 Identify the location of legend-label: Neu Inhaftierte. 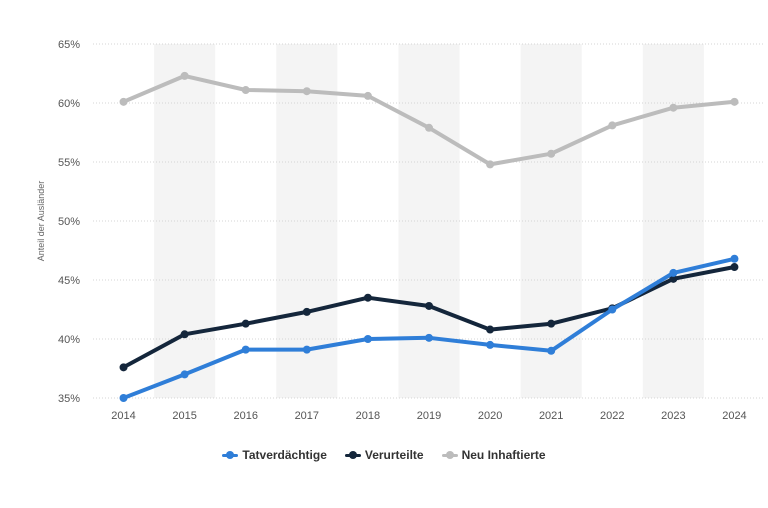
(503, 455).